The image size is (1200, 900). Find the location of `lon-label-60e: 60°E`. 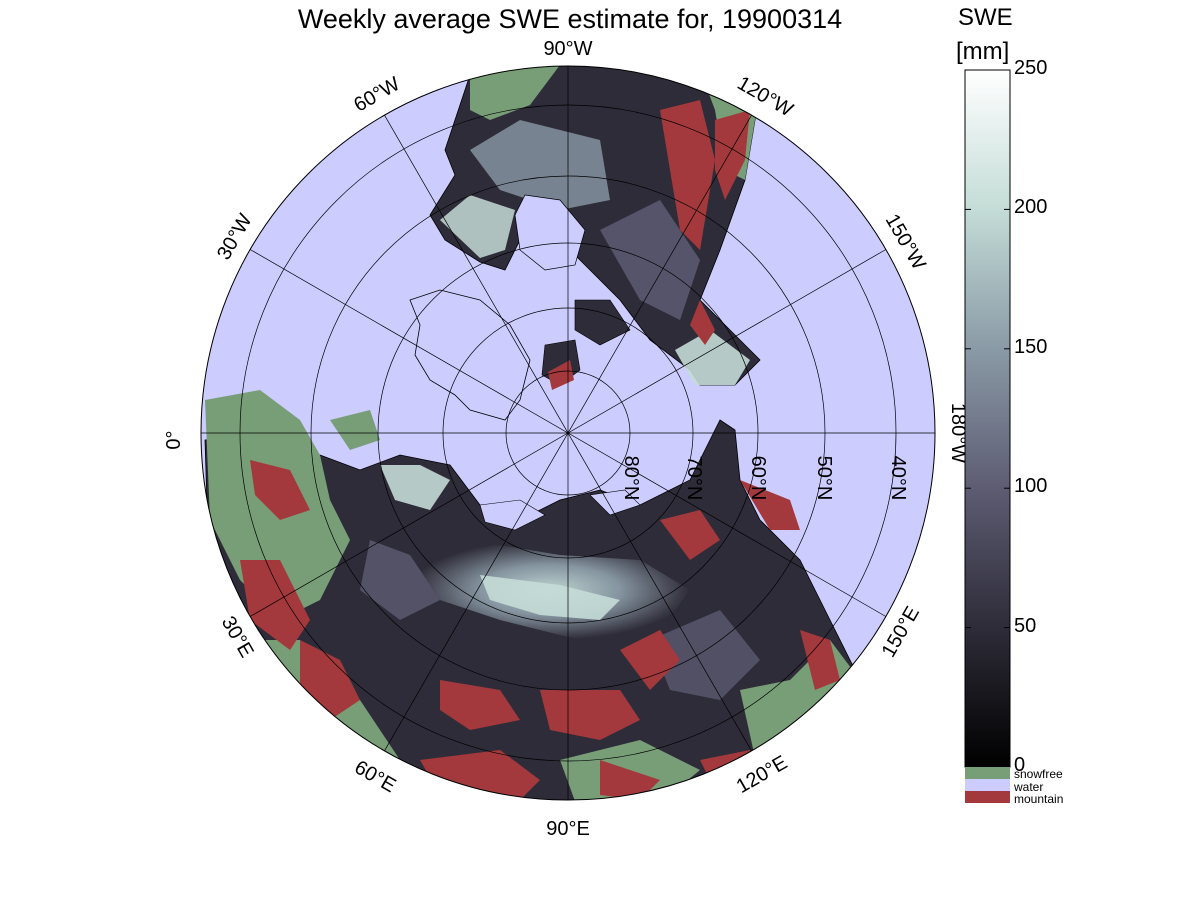

lon-label-60e: 60°E is located at coordinates (375, 776).